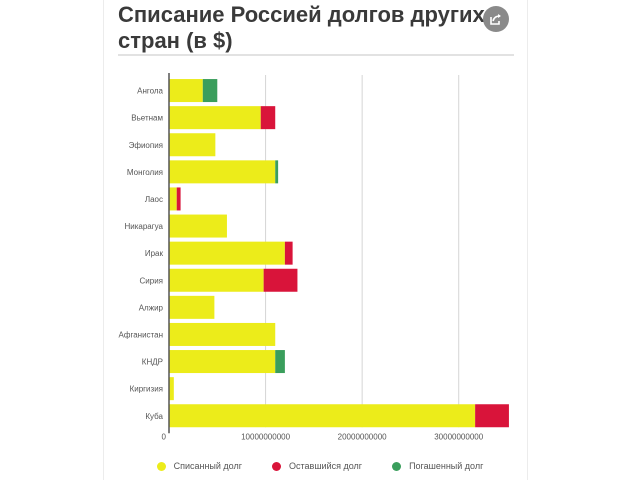 The image size is (640, 480). Describe the element at coordinates (140, 334) in the screenshot. I see `category-label-9: Афганистан` at that location.